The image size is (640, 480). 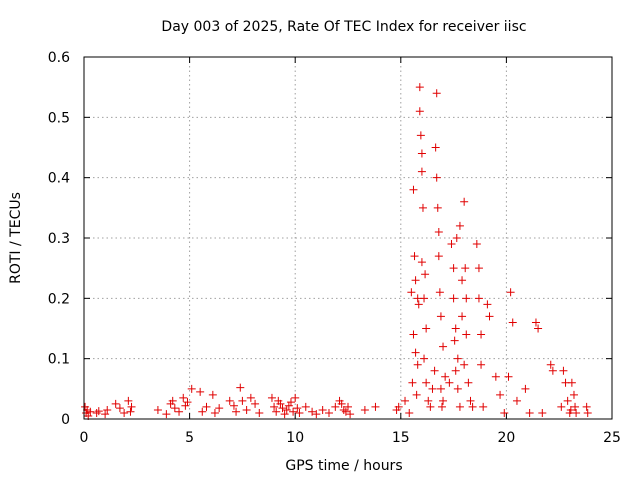 I want to click on x-tick-label: 25, so click(x=612, y=438).